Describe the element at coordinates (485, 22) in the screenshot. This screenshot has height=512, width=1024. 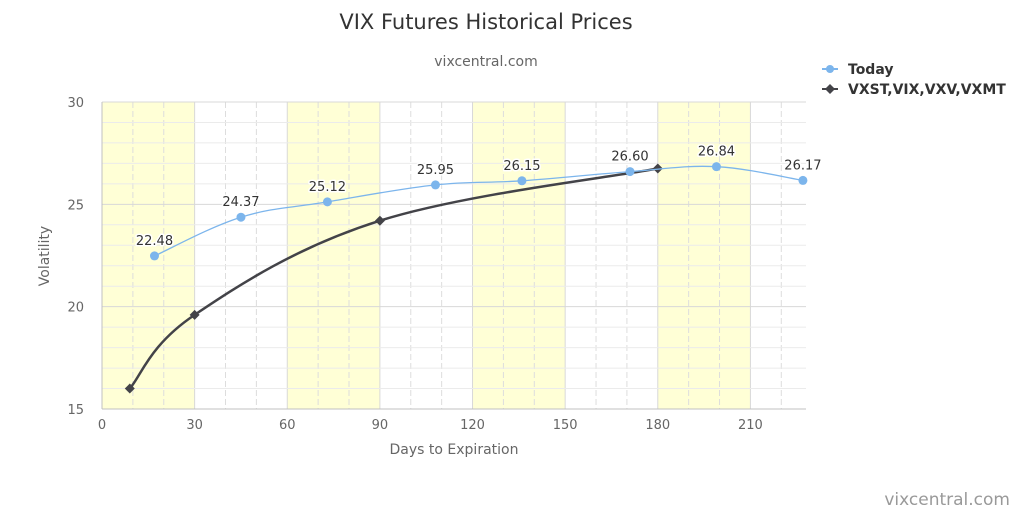
I see `chart-title: VIX Futures Historical Prices` at that location.